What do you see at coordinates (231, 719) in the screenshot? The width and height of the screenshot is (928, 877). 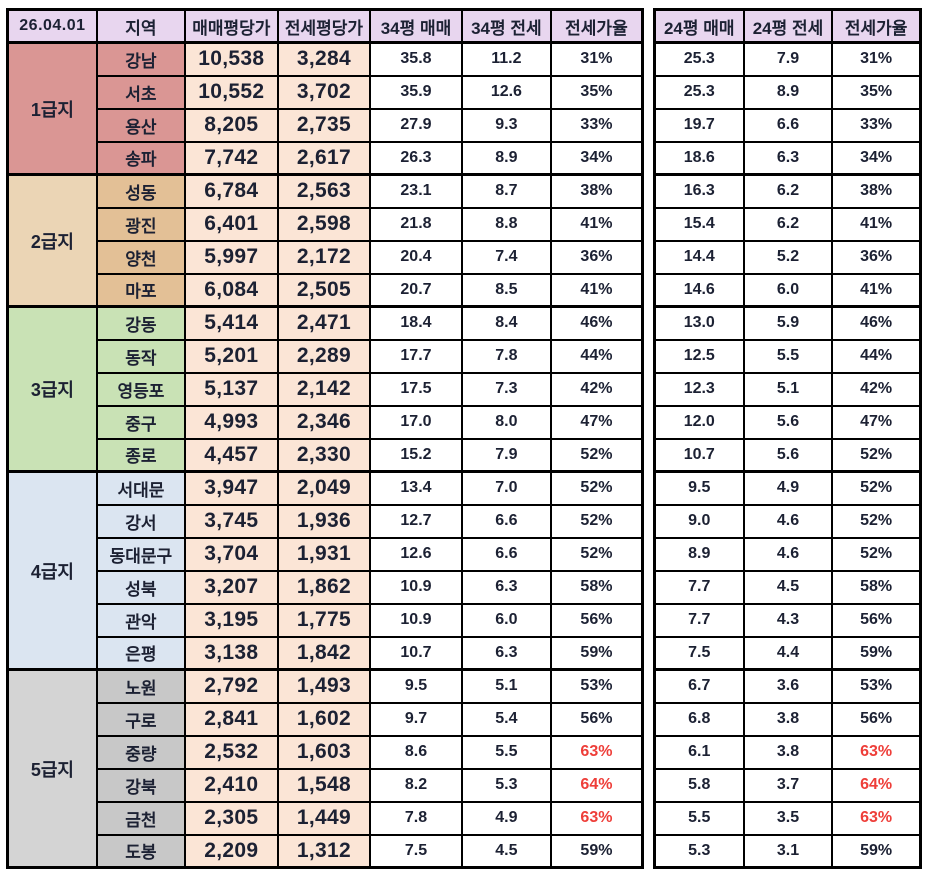 I see `sale-price-cell: 2,841` at bounding box center [231, 719].